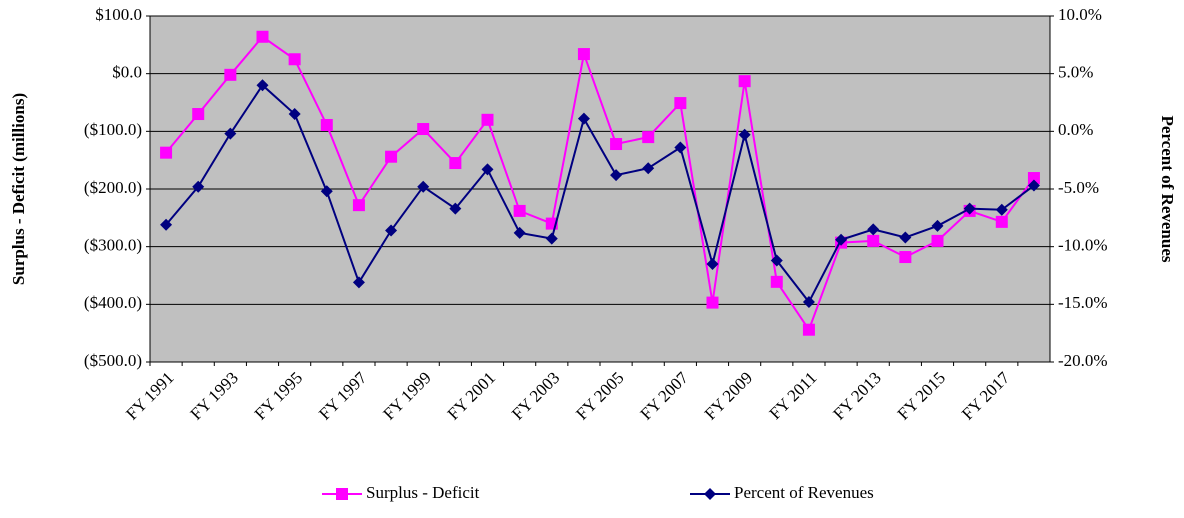  Describe the element at coordinates (278, 395) in the screenshot. I see `x-tick-label: FY 1995` at that location.